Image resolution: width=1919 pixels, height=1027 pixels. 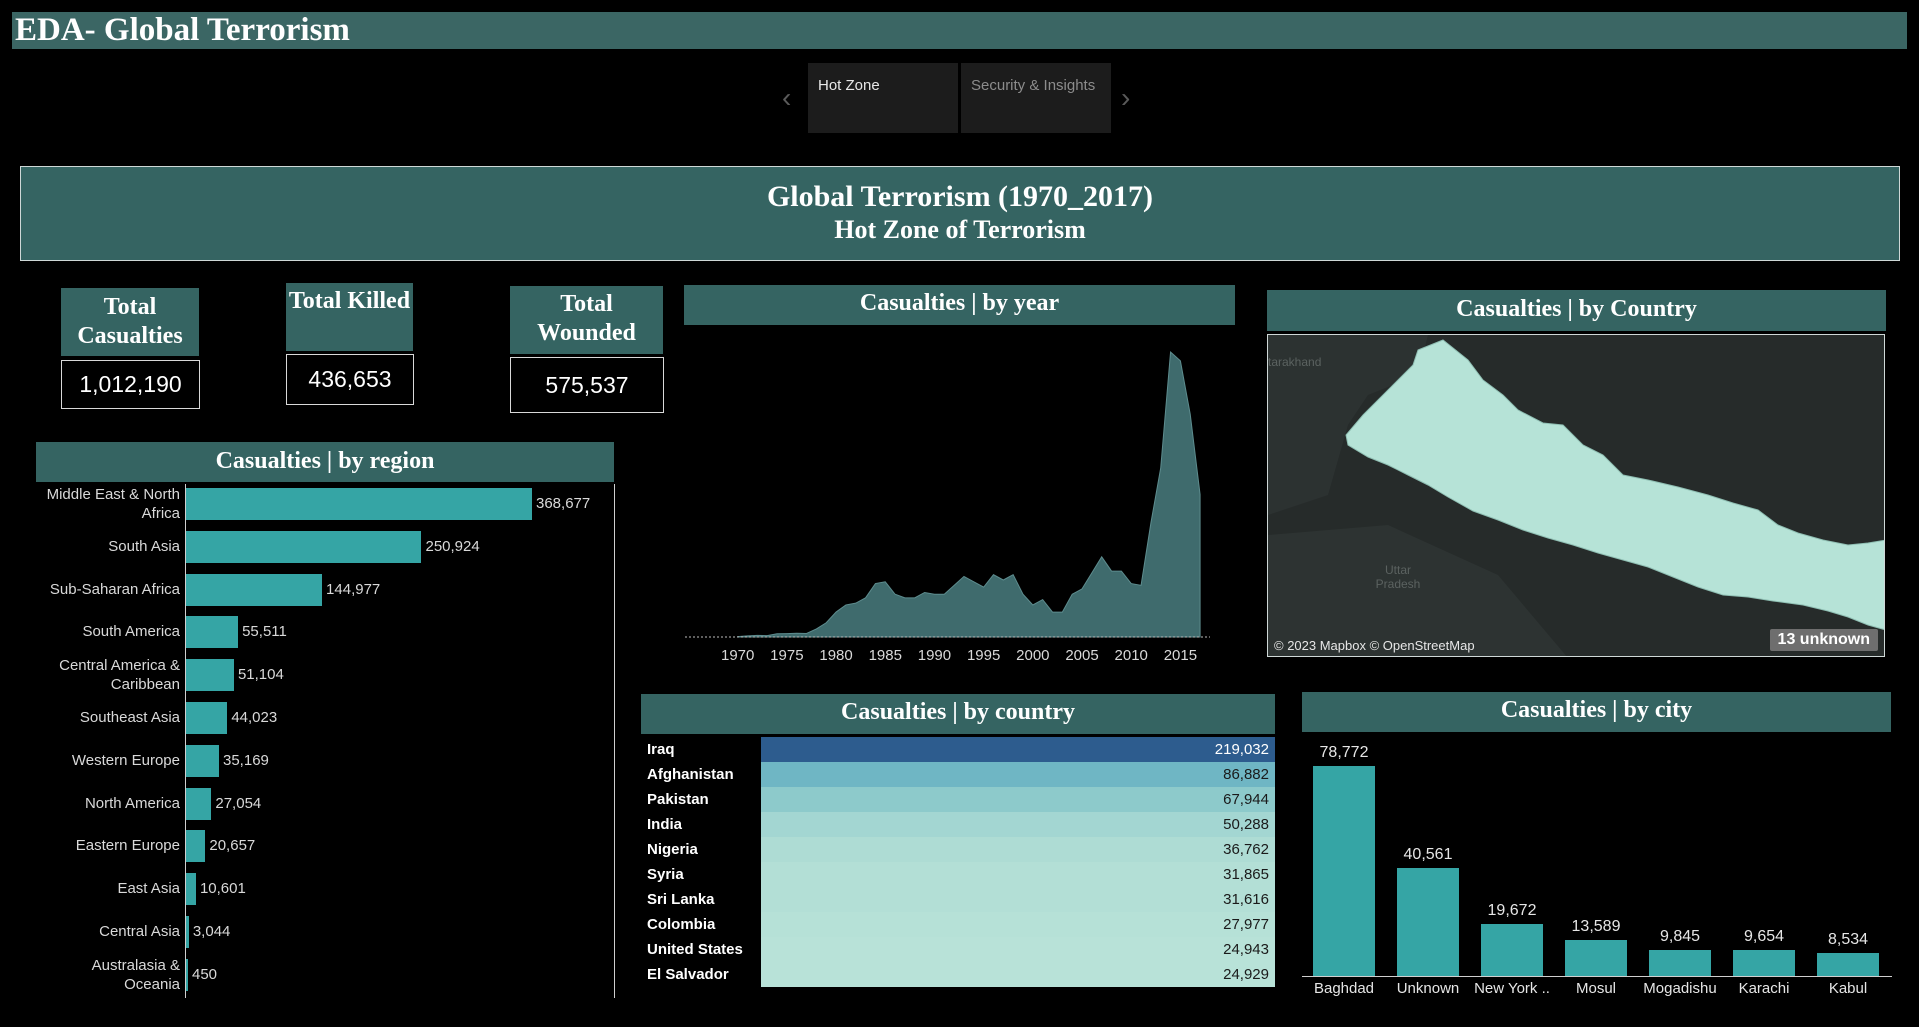 I want to click on country-value: 86,882, so click(x=1246, y=774).